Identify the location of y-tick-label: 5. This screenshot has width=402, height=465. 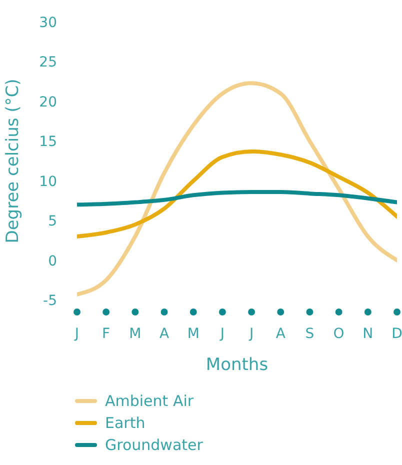
(52, 222).